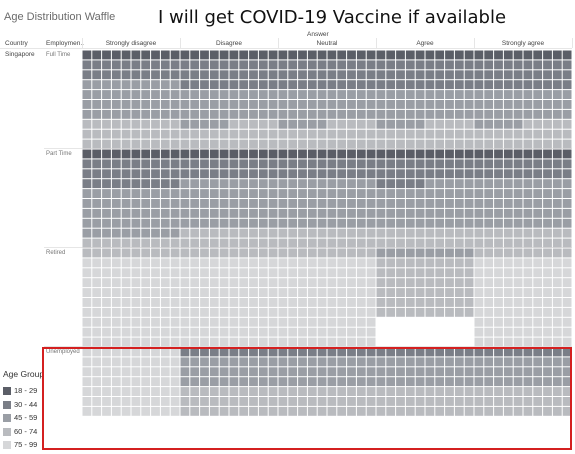 The width and height of the screenshot is (575, 454). What do you see at coordinates (376, 43) in the screenshot?
I see `column-divider` at bounding box center [376, 43].